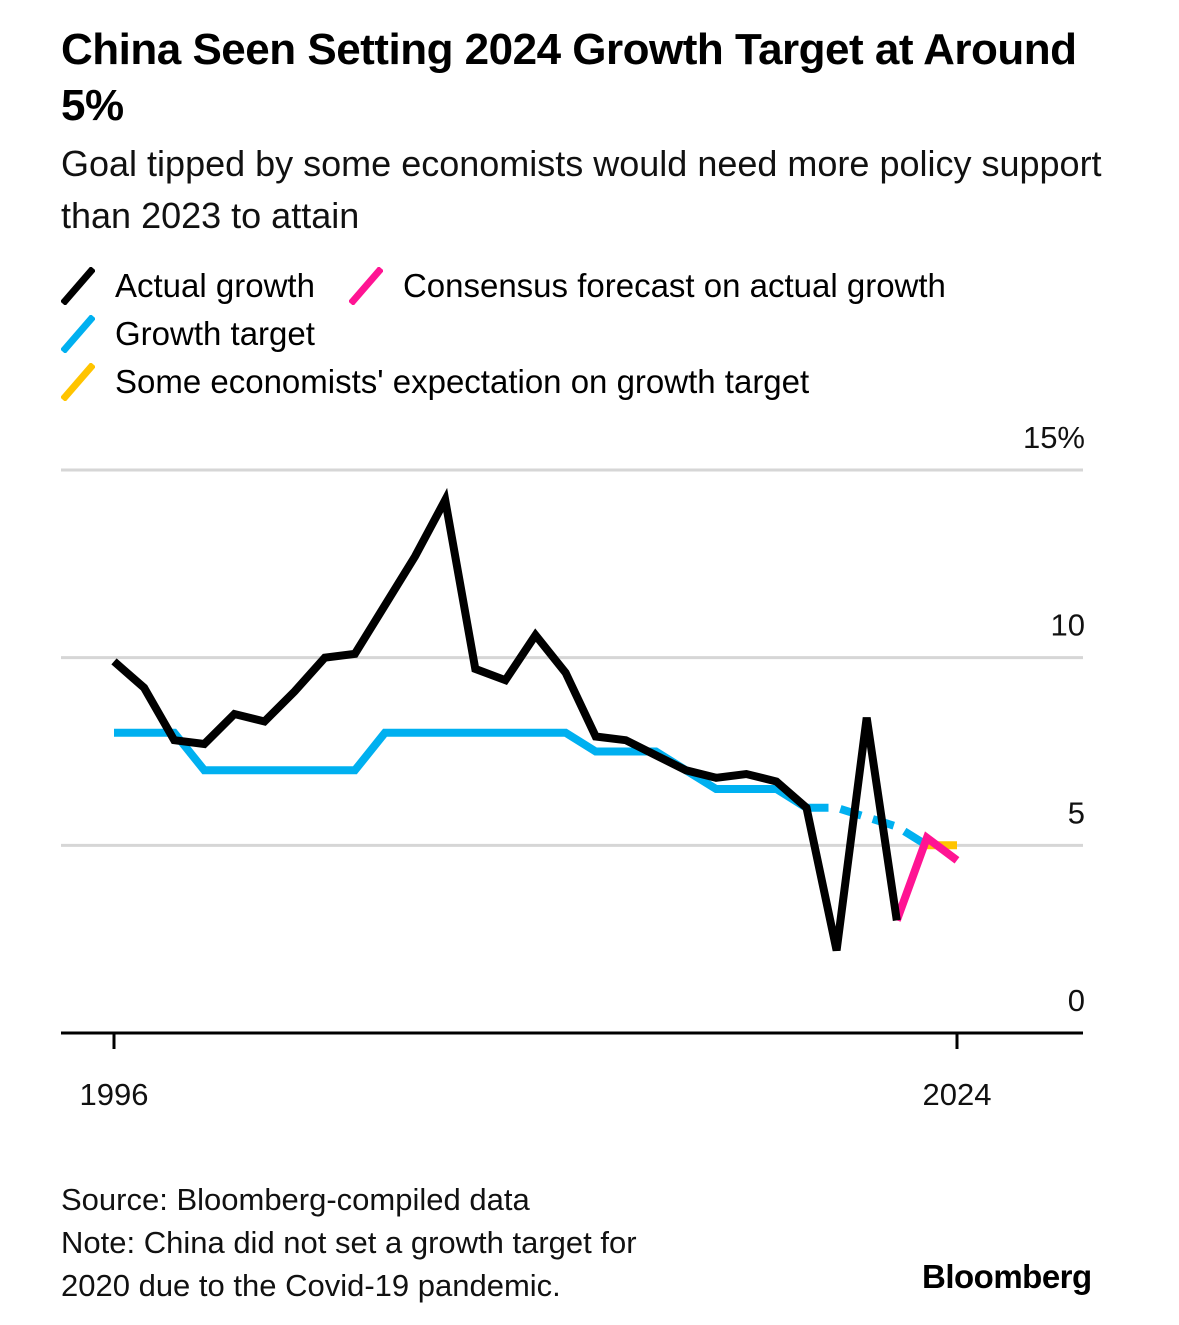  I want to click on legend-swatch-consensus-forecast, so click(365, 286).